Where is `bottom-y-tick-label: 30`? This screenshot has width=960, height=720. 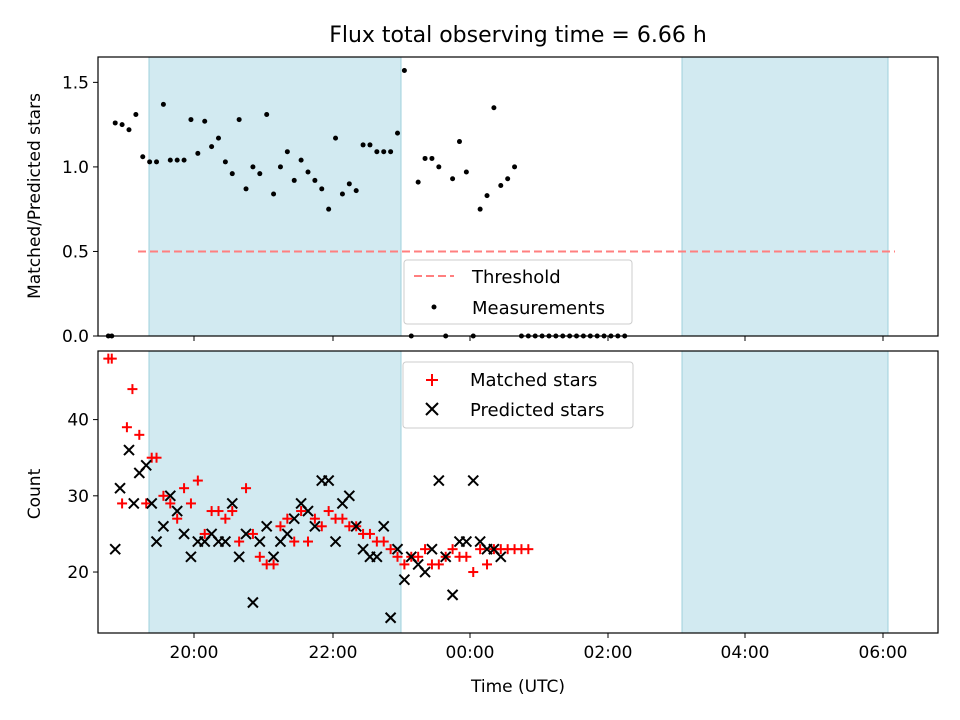
bottom-y-tick-label: 30 is located at coordinates (78, 497).